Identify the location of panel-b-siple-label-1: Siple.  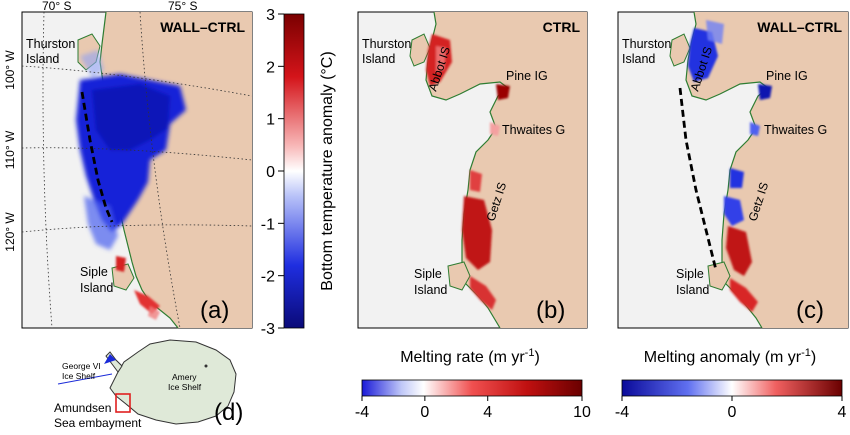
(428, 274).